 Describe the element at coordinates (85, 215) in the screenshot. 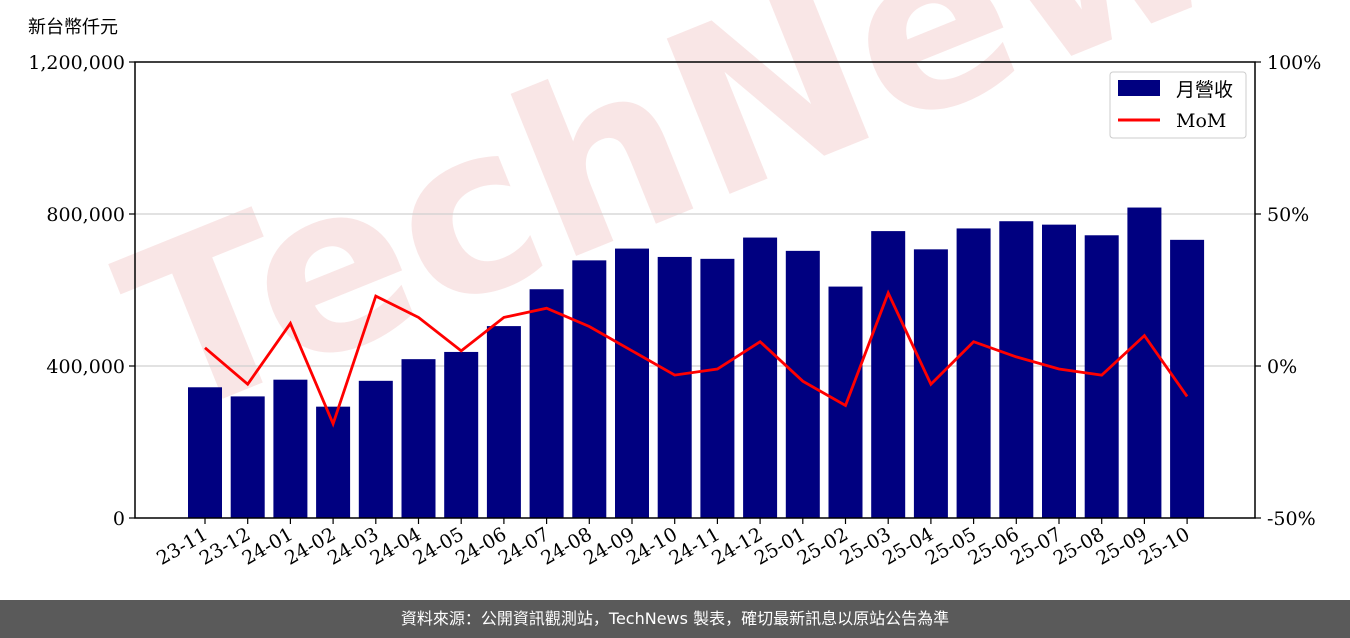

I see `y-left-tick-label: 800,000` at that location.